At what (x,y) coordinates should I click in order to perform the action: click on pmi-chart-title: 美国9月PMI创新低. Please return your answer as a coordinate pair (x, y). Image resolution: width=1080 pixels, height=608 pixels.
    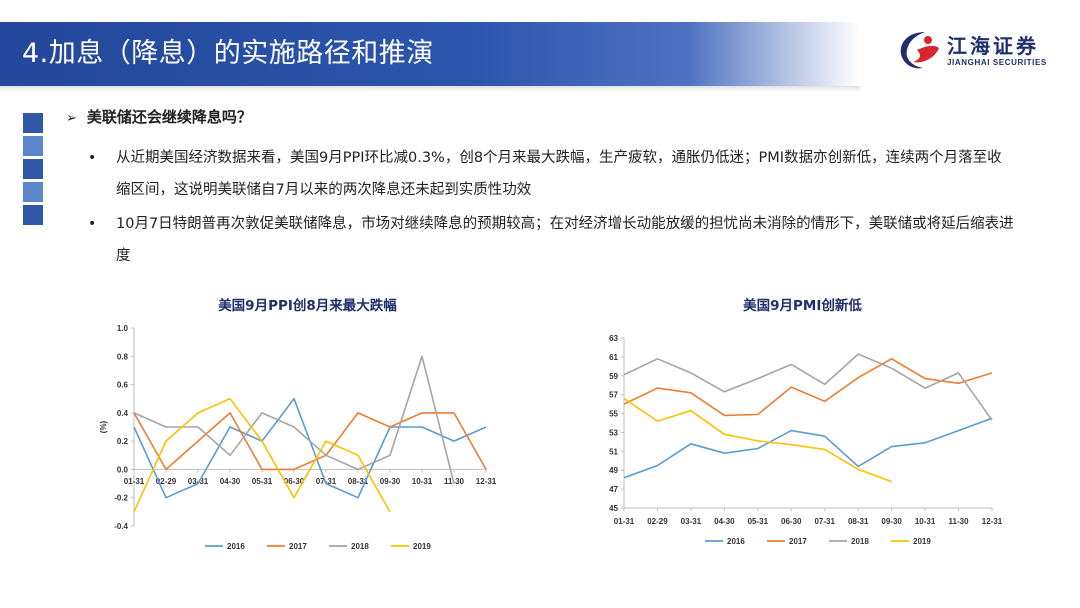
    Looking at the image, I should click on (802, 306).